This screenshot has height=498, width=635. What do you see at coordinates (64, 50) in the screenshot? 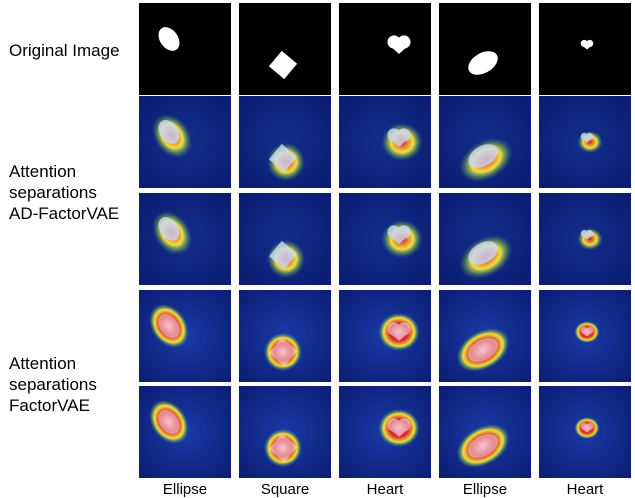
I see `row-label-original: Original Image` at bounding box center [64, 50].